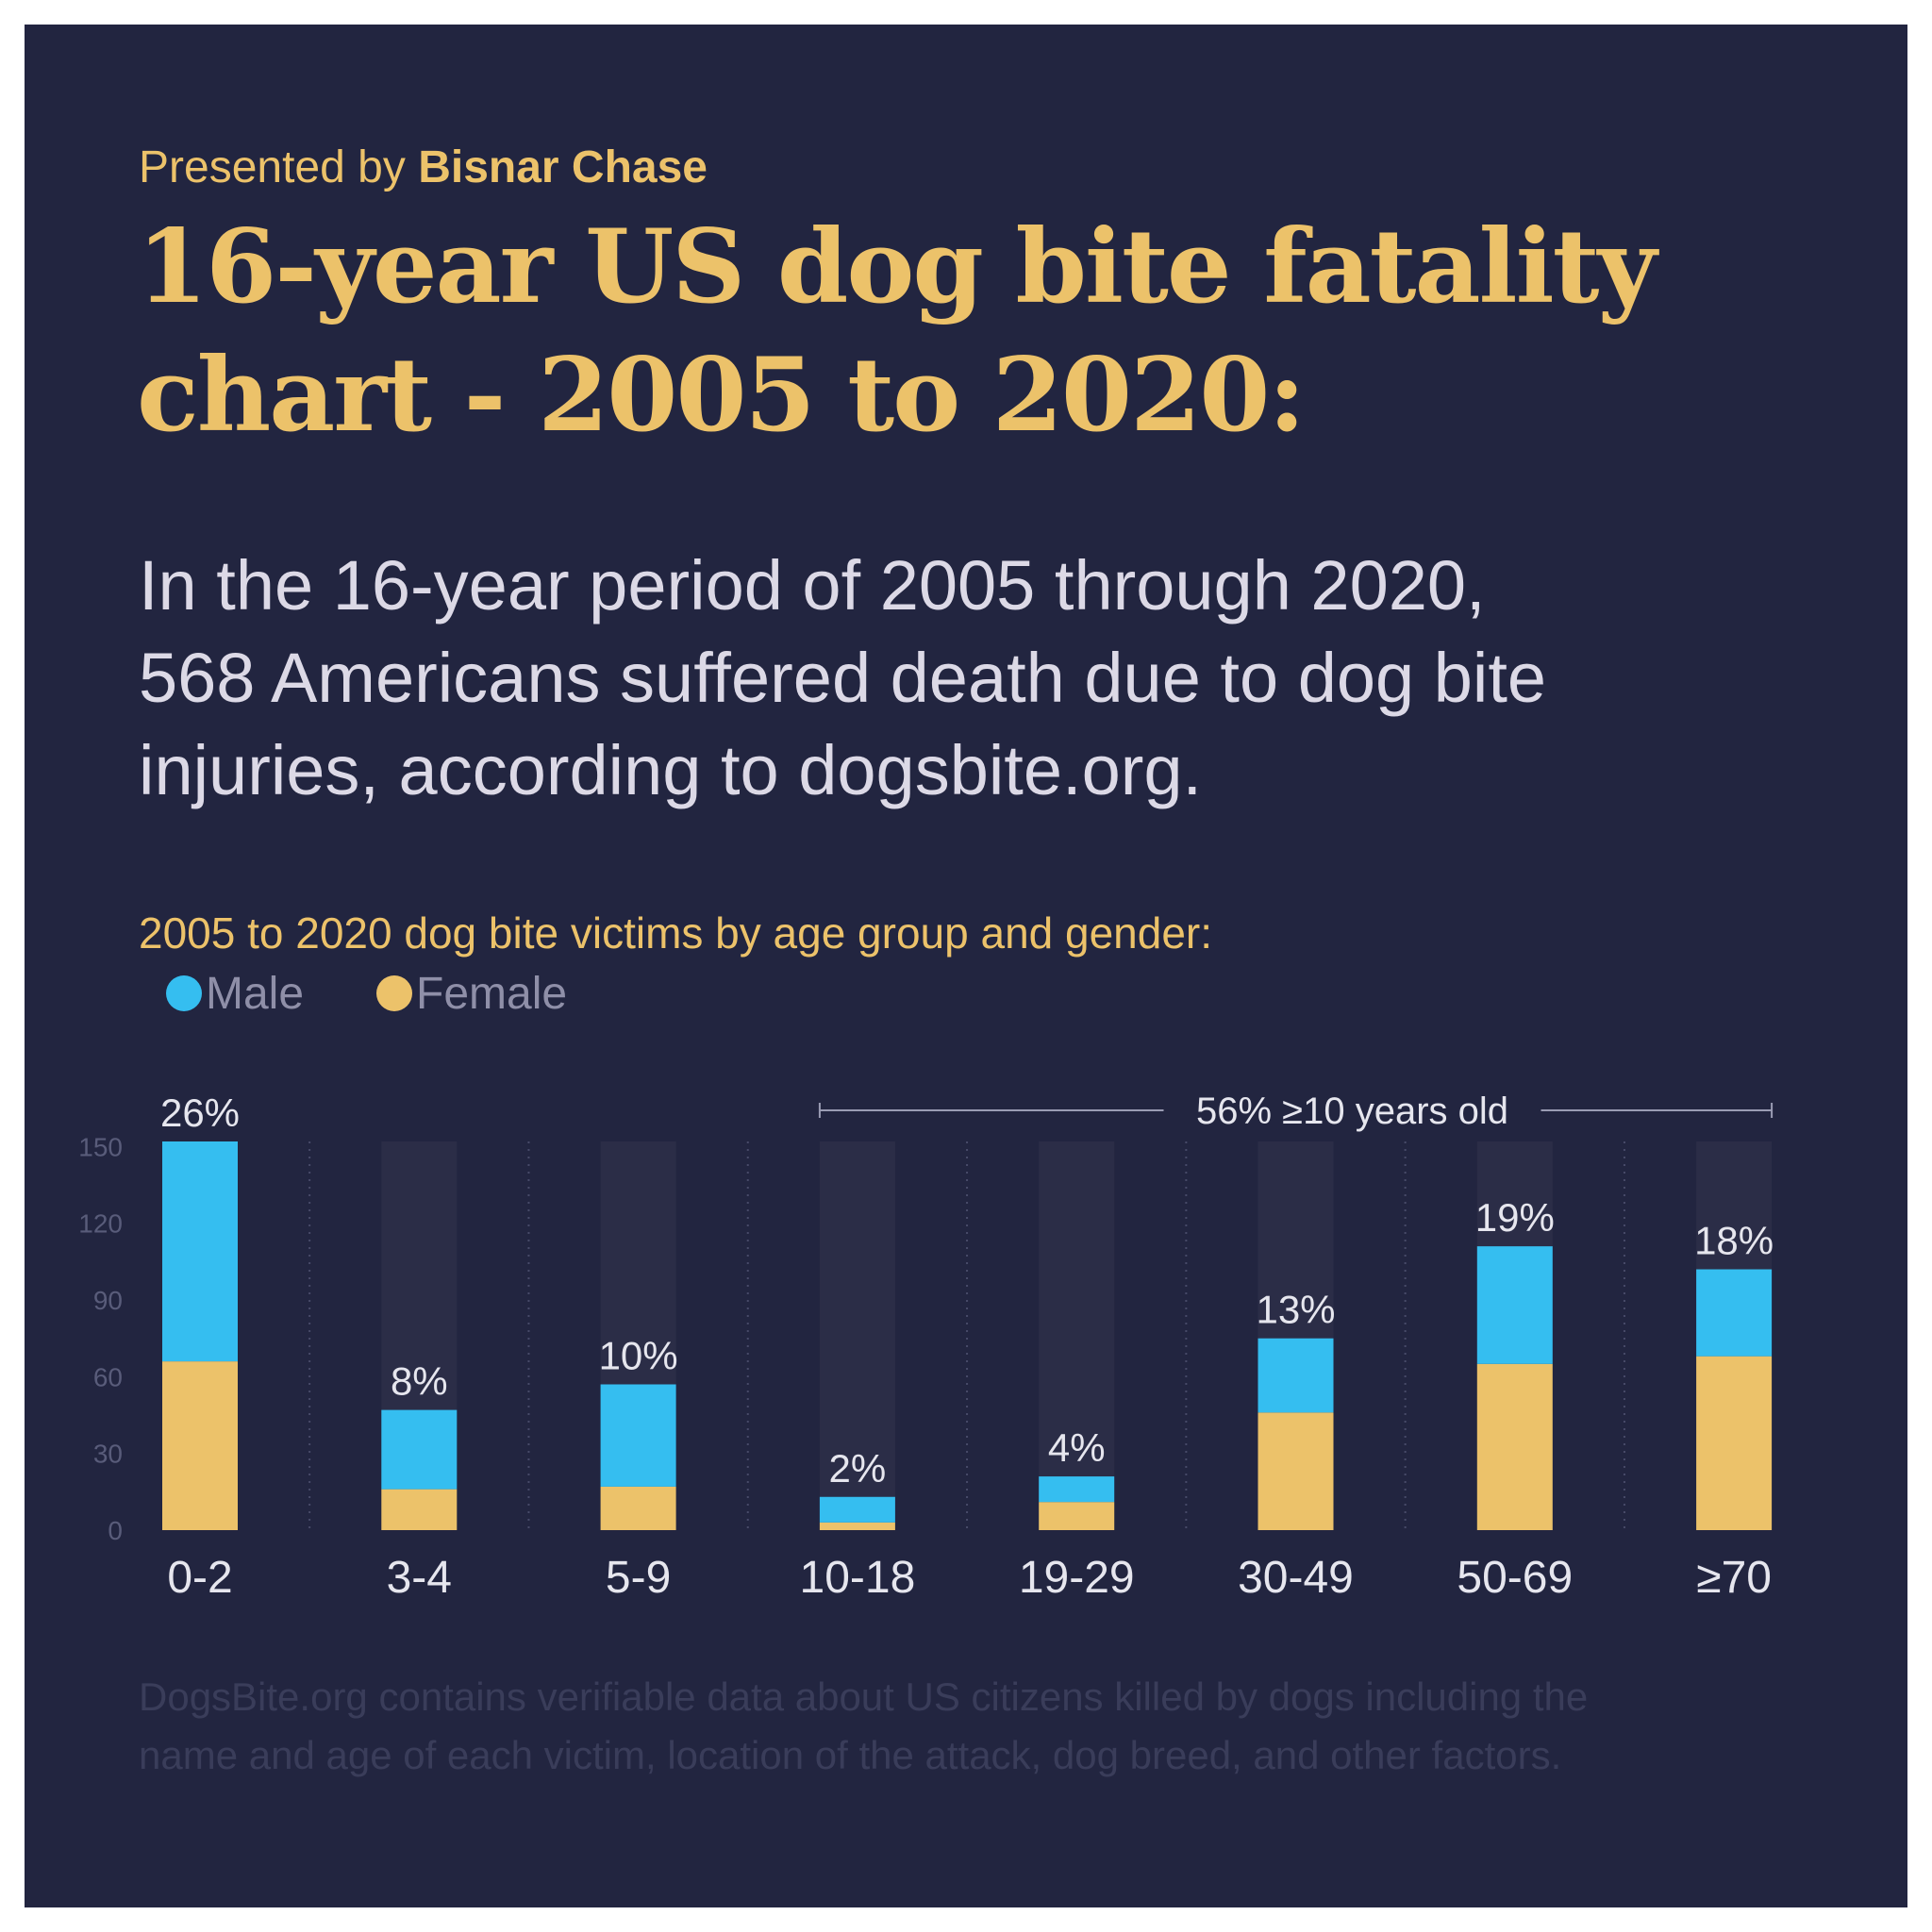 This screenshot has width=1932, height=1932. What do you see at coordinates (492, 994) in the screenshot?
I see `legend-female-label: Female` at bounding box center [492, 994].